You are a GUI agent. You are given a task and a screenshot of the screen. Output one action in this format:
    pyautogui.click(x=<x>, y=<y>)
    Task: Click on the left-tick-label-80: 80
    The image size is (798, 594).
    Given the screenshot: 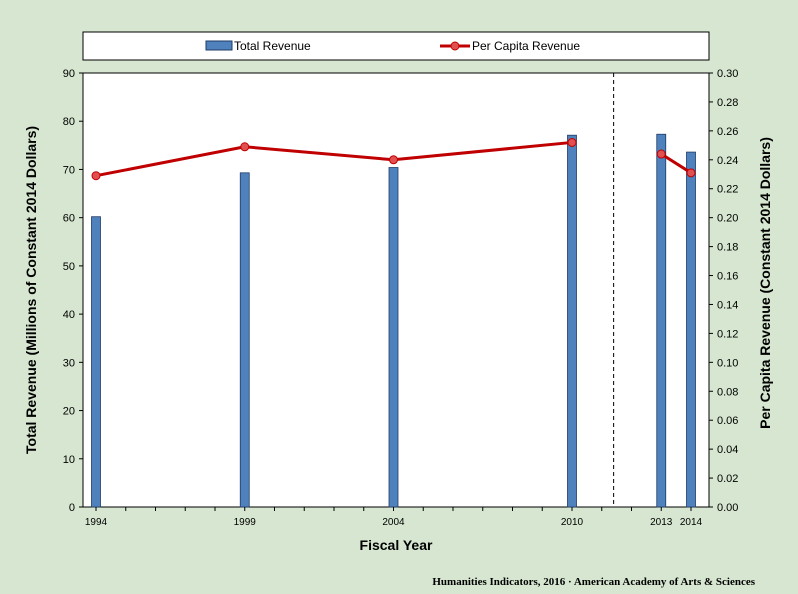 What is the action you would take?
    pyautogui.click(x=69, y=122)
    